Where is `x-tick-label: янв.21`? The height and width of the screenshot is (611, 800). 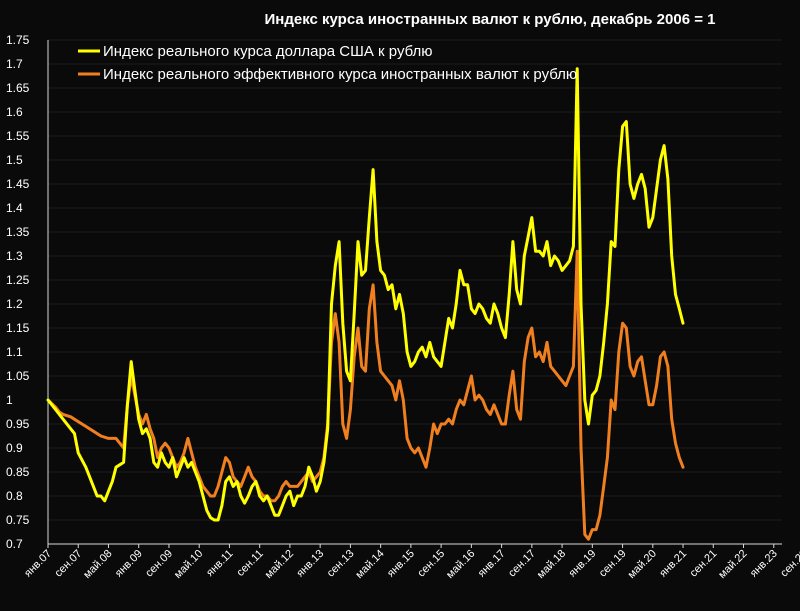 x-tick-label: янв.21 is located at coordinates (673, 564).